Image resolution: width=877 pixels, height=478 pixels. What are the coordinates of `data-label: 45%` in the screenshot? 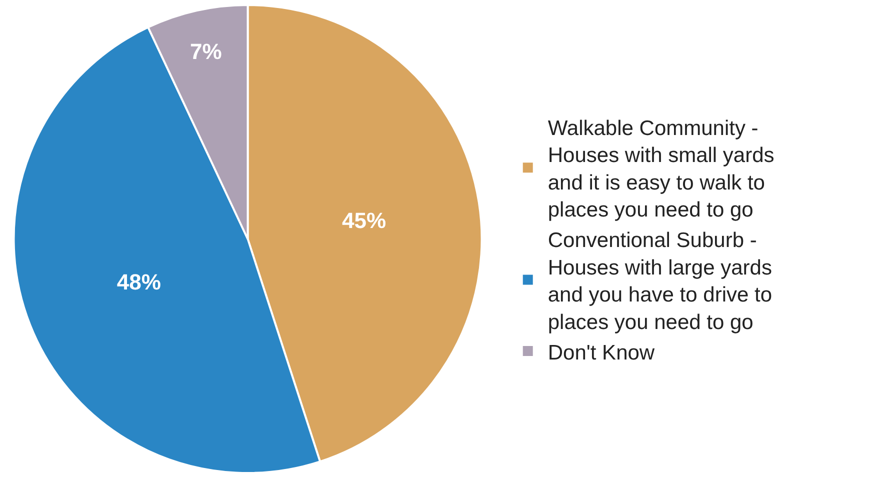 It's located at (364, 221).